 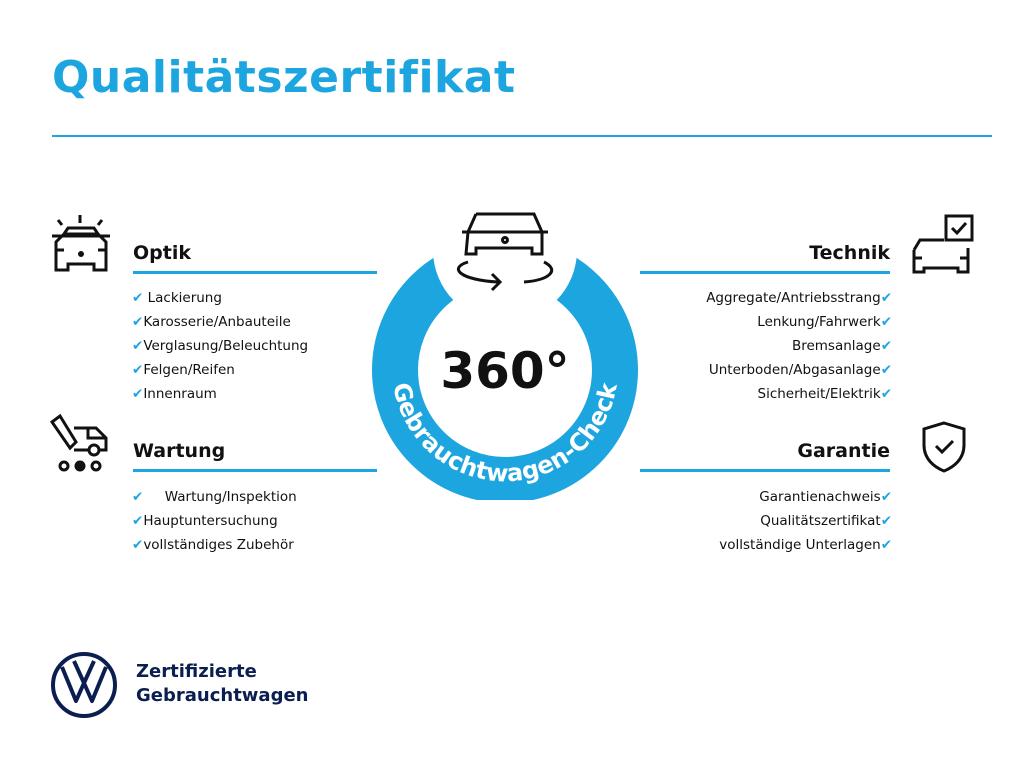 What do you see at coordinates (824, 322) in the screenshot?
I see `list-item: Lenkung/Fahrwerk✔` at bounding box center [824, 322].